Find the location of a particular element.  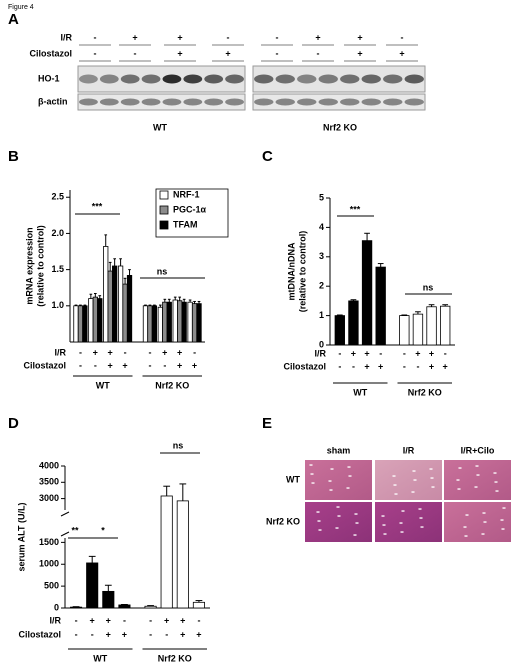

y-axis-label: (relative to control) is located at coordinates (40, 266).